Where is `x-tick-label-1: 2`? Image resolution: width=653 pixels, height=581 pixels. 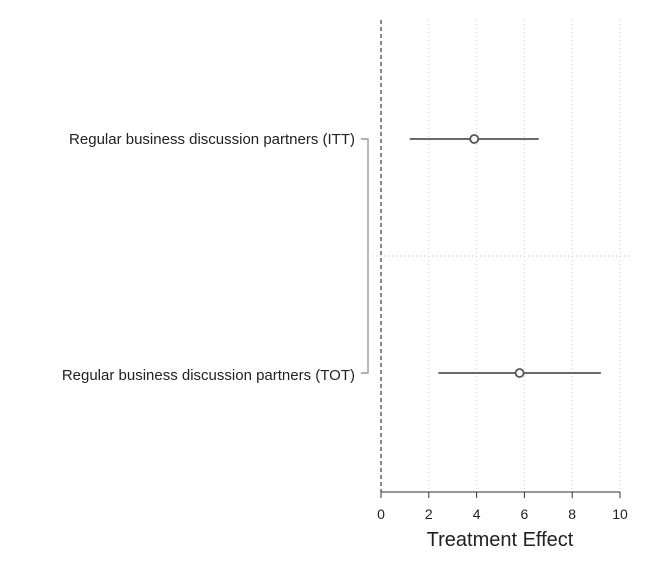 x-tick-label-1: 2 is located at coordinates (429, 514).